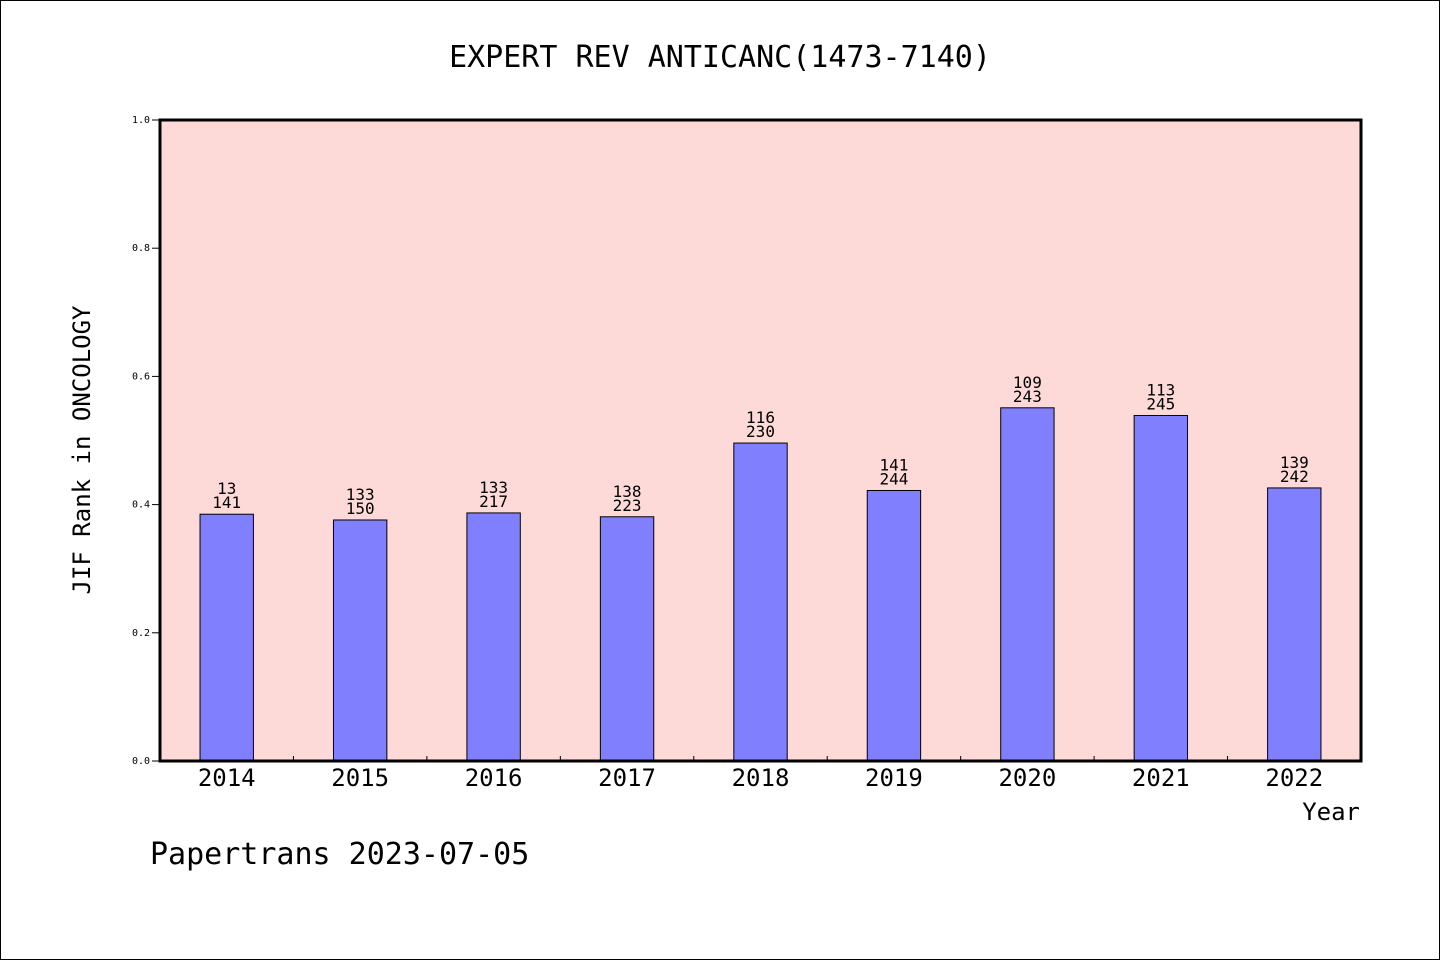  What do you see at coordinates (141, 376) in the screenshot?
I see `y-tick-label: 0.6` at bounding box center [141, 376].